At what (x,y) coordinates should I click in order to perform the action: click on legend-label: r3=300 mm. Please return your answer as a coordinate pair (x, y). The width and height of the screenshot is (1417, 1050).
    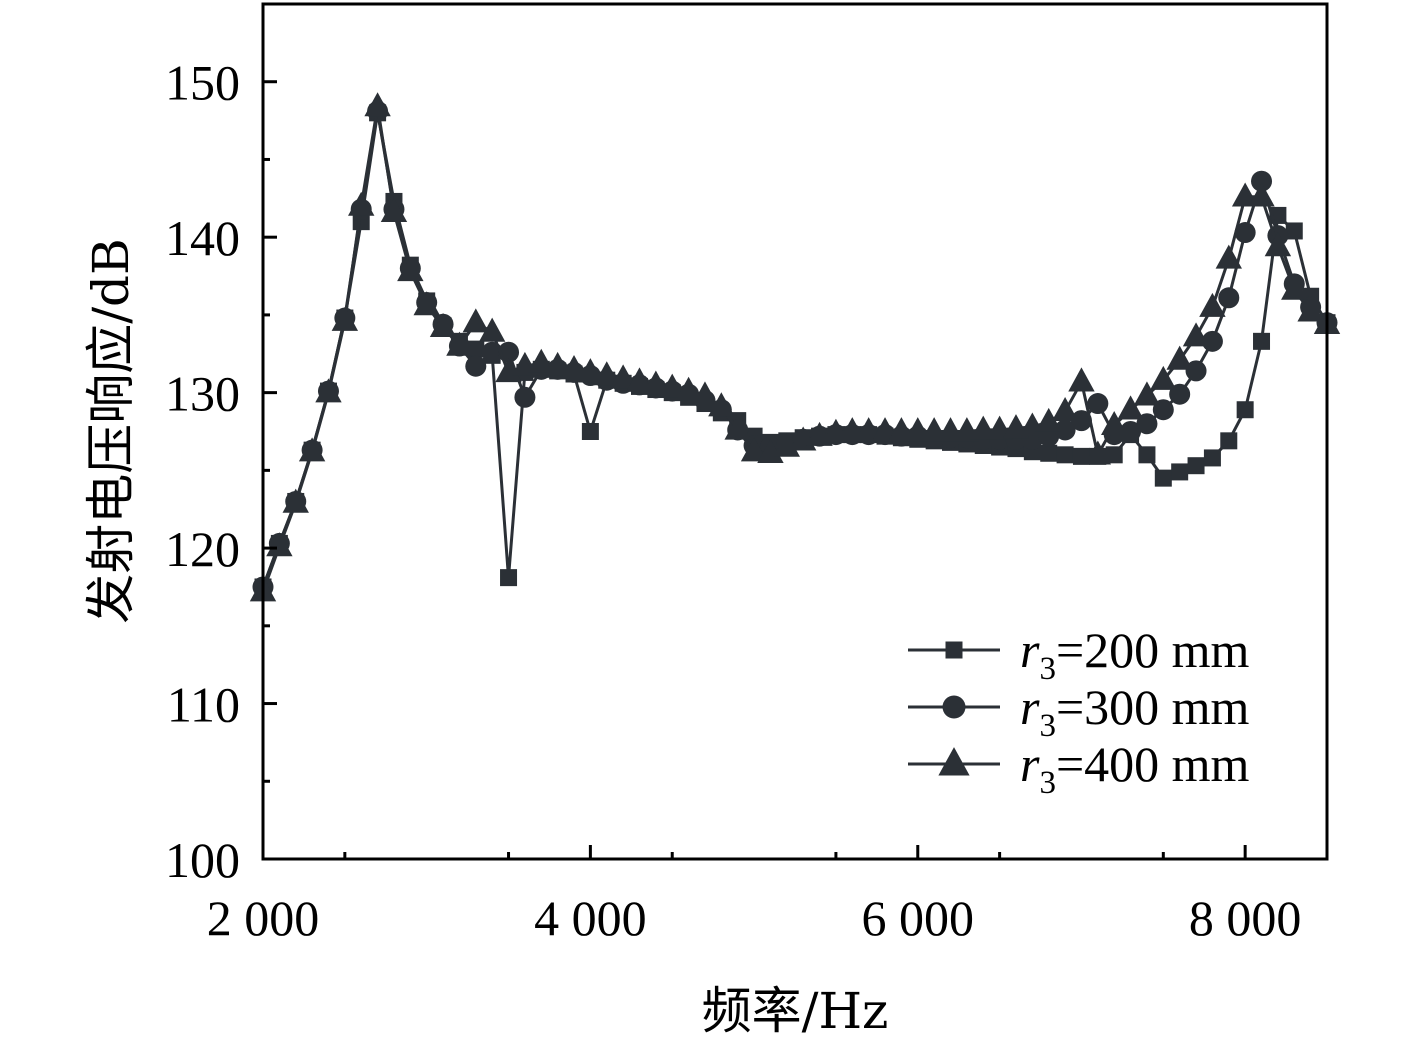
    Looking at the image, I should click on (1135, 711).